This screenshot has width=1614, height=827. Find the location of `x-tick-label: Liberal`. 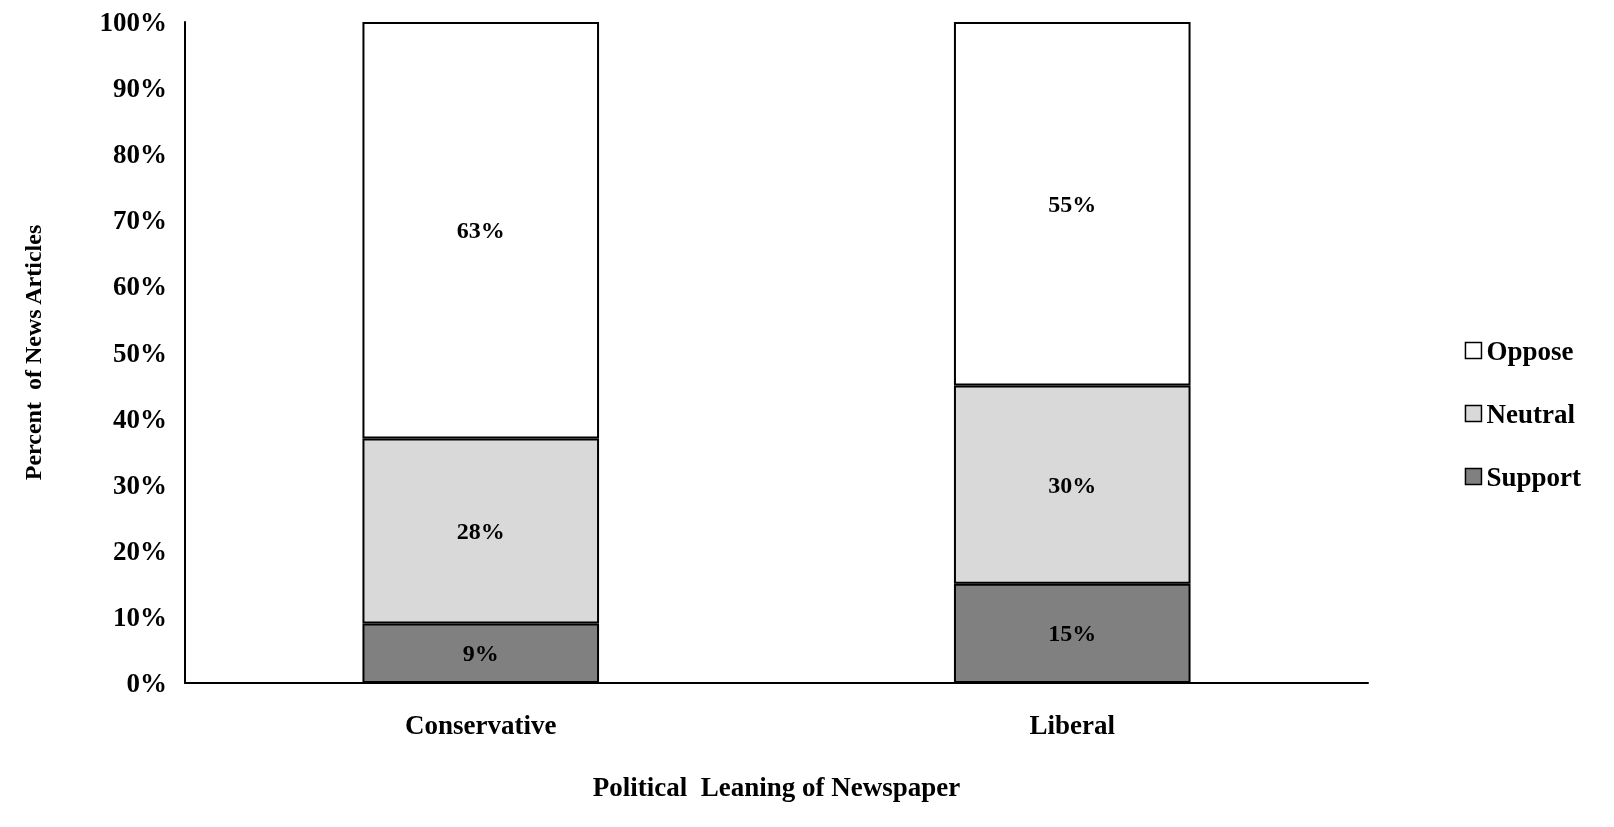

x-tick-label: Liberal is located at coordinates (1072, 724).